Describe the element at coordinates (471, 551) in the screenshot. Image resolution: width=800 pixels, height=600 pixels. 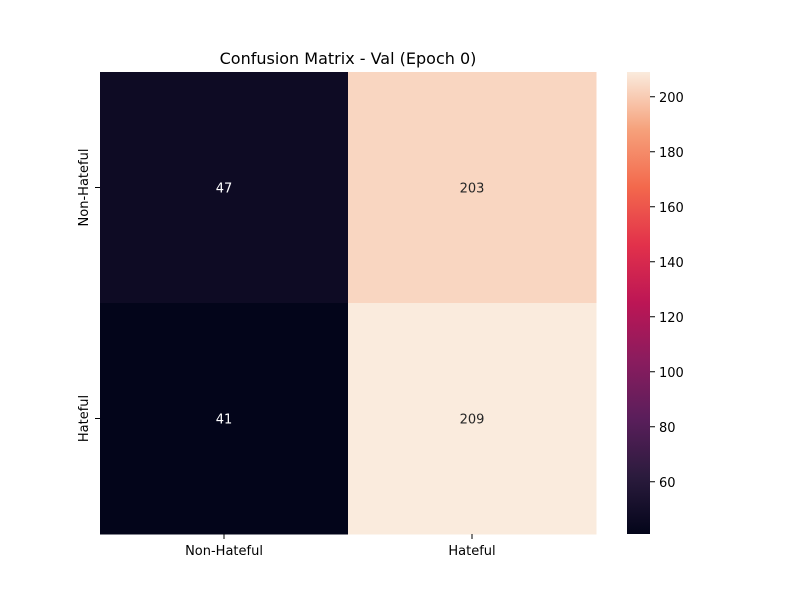
I see `x-tick-label: Hateful` at that location.